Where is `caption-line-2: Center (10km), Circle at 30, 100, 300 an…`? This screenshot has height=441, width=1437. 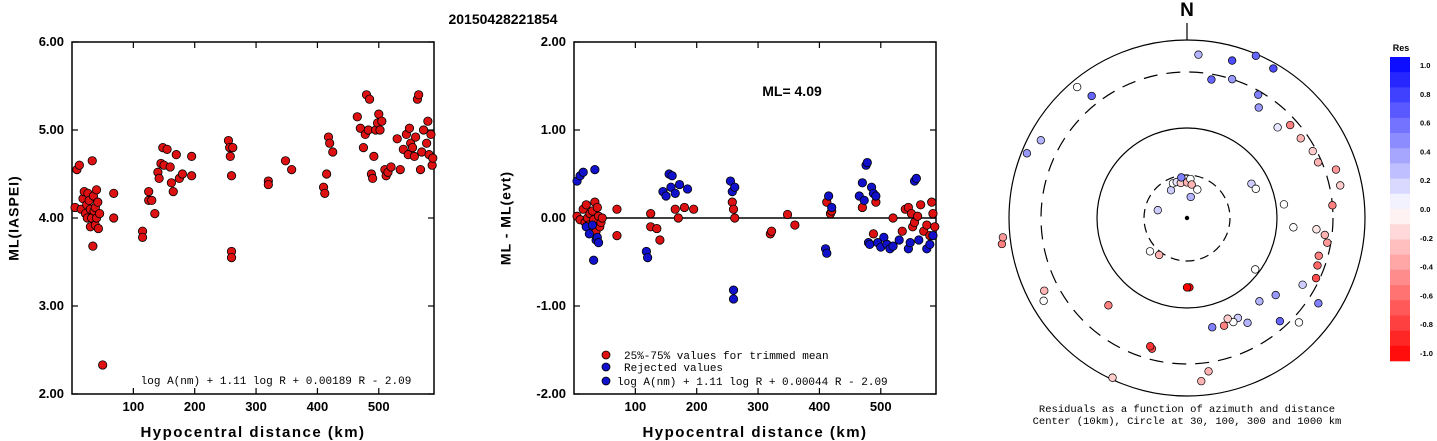
caption-line-2: Center (10km), Circle at 30, 100, 300 an… is located at coordinates (1187, 422).